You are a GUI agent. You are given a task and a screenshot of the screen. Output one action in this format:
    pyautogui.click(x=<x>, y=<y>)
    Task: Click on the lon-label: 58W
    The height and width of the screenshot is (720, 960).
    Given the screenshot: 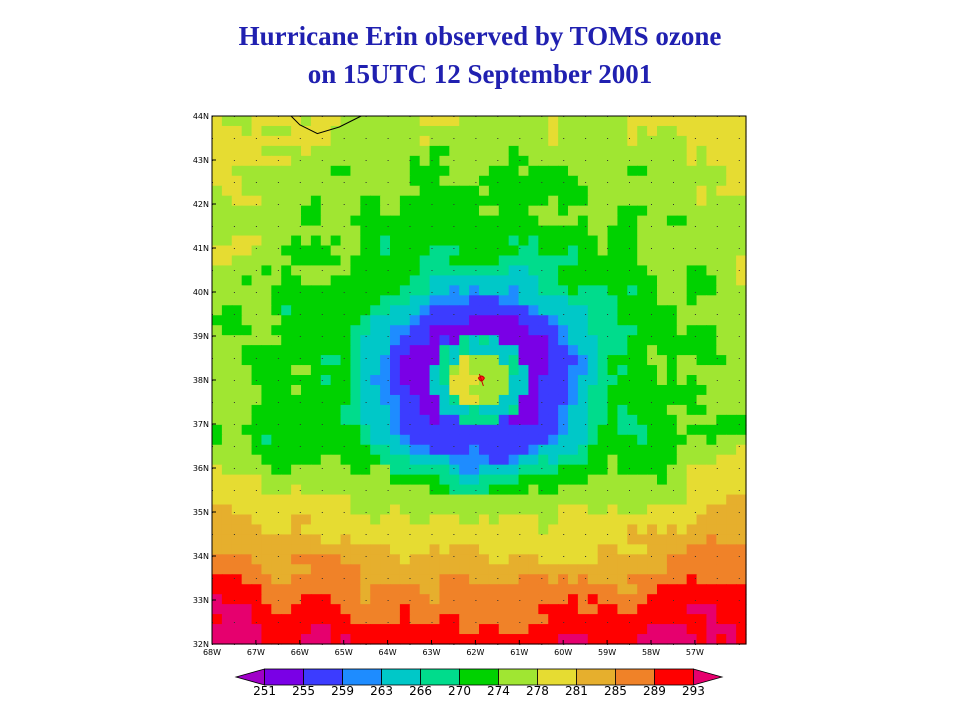 What is the action you would take?
    pyautogui.click(x=651, y=652)
    